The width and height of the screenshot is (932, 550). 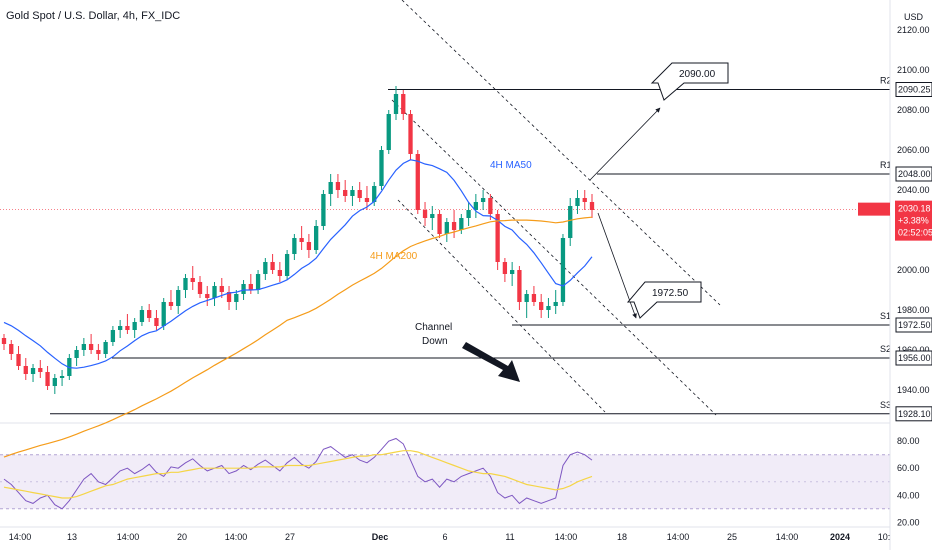 What do you see at coordinates (914, 17) in the screenshot?
I see `currency-label: USD` at bounding box center [914, 17].